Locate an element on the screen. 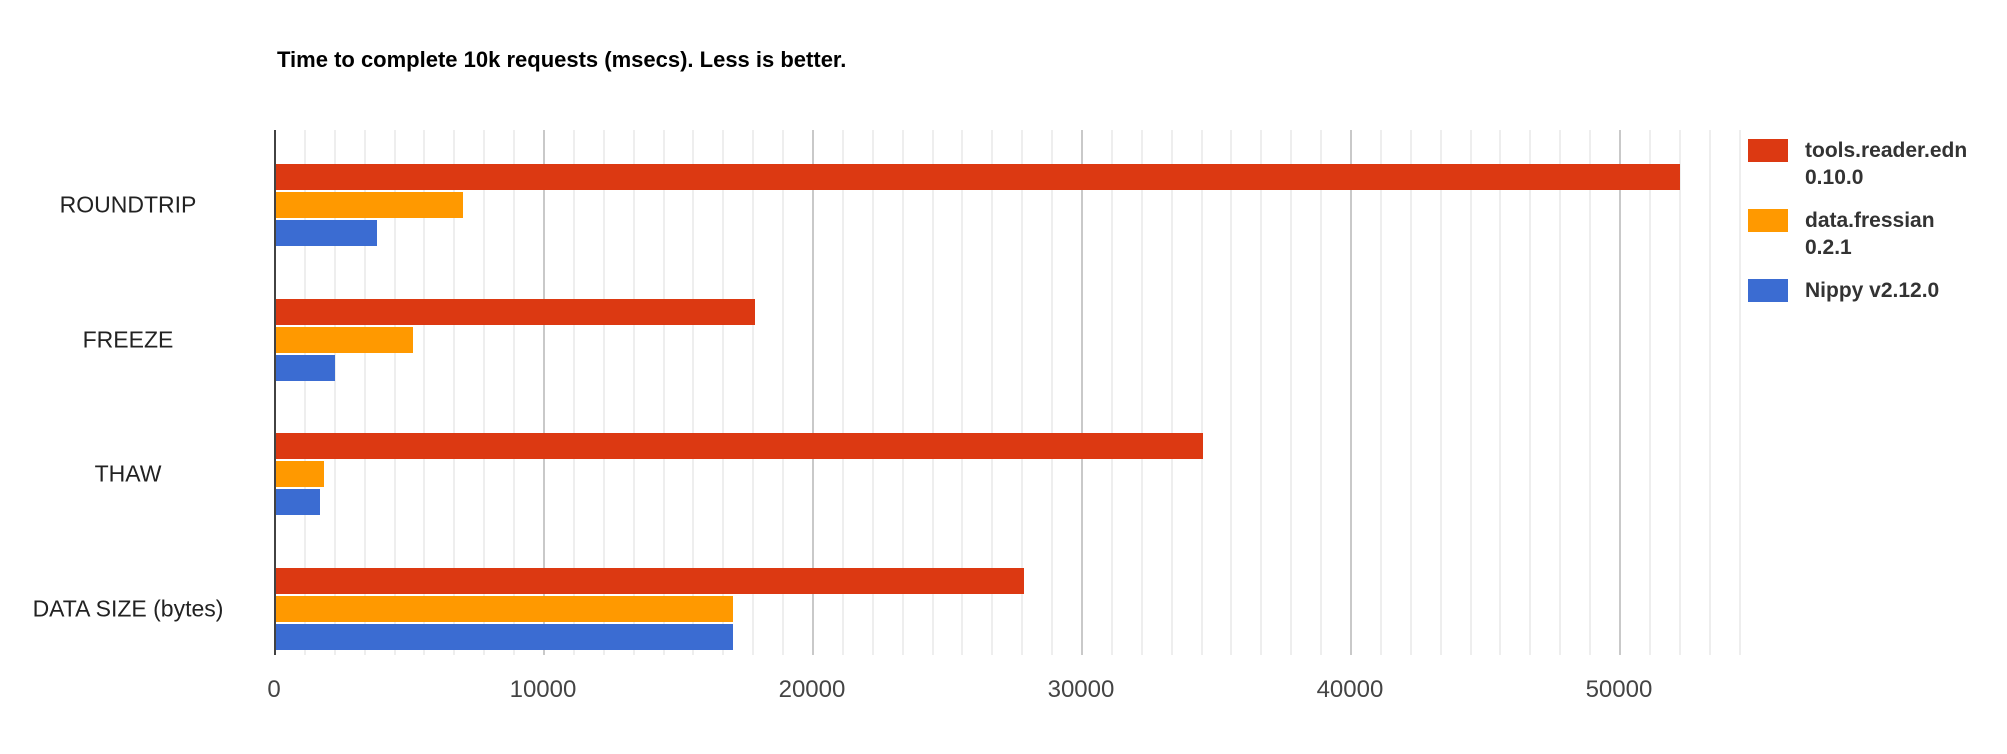 The height and width of the screenshot is (754, 2007). category-axis: ROUNDTRIP FREEZE THAW DATA SIZE (bytes) is located at coordinates (128, 392).